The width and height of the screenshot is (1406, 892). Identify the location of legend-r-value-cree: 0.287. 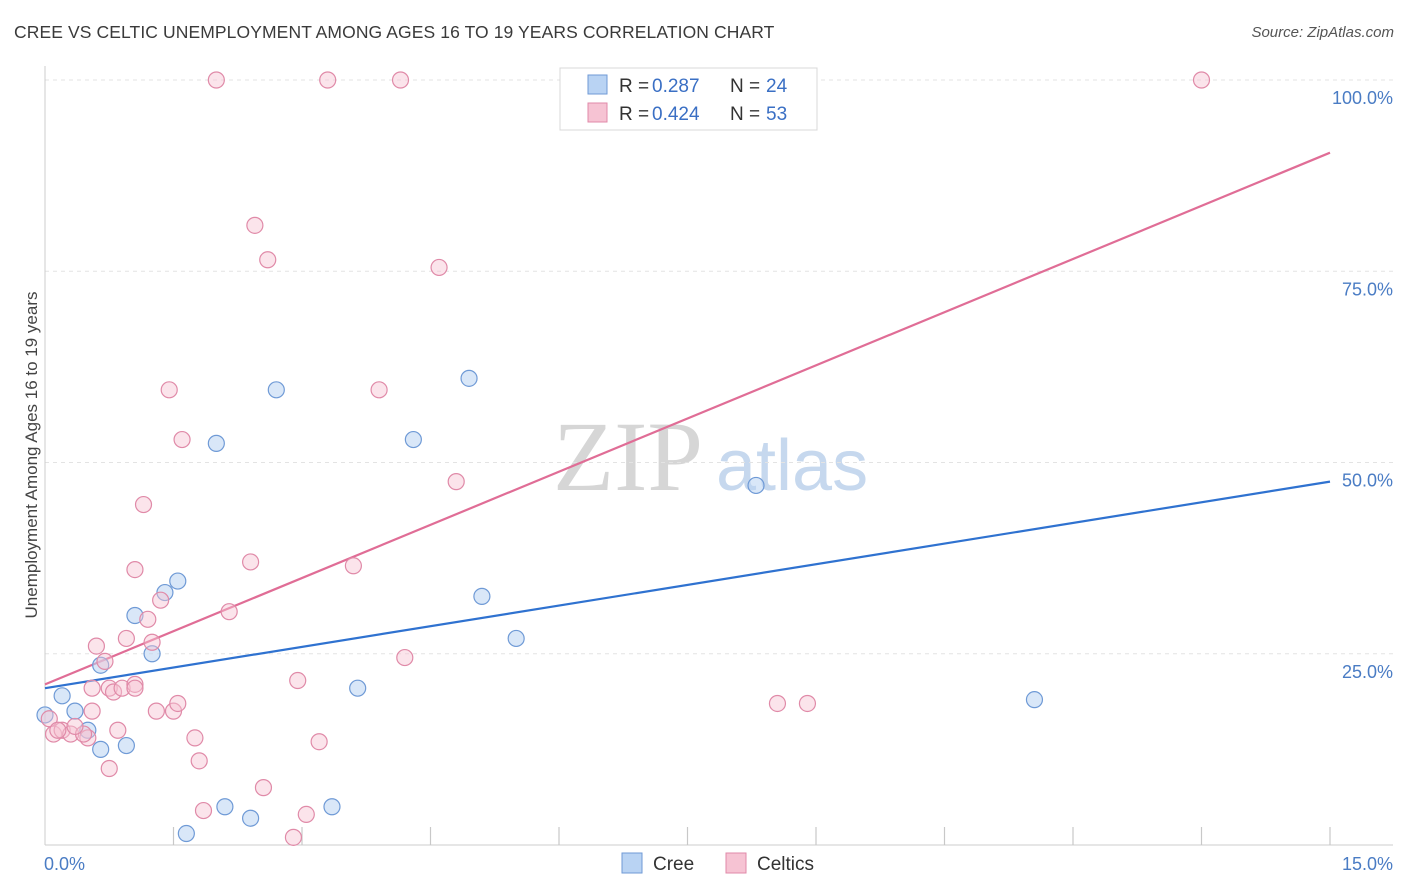
(676, 86).